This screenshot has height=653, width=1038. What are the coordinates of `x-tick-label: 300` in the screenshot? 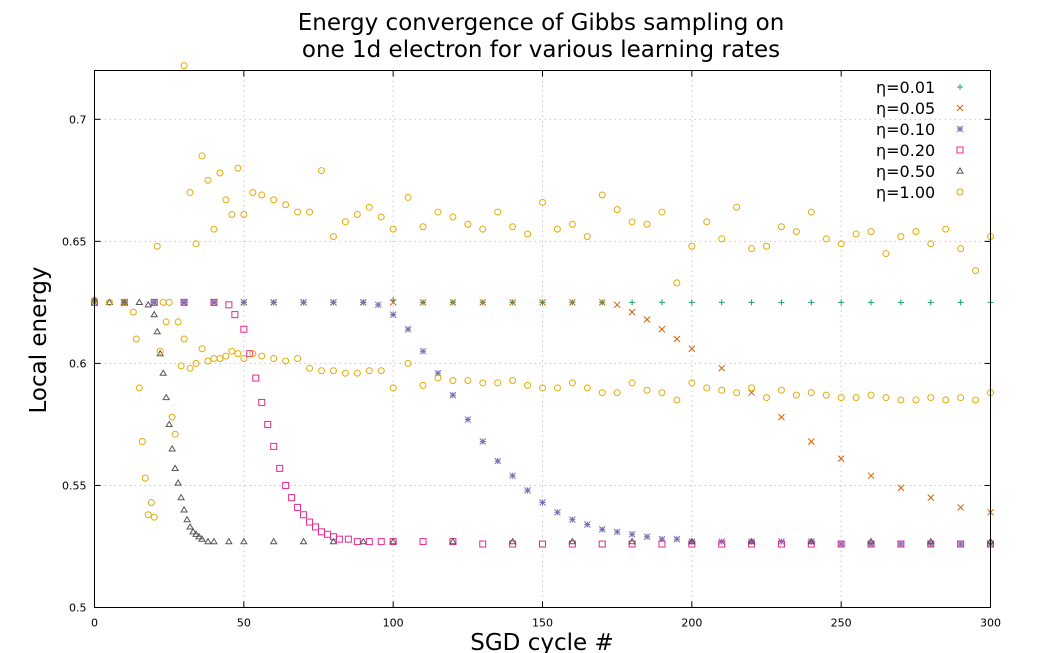 It's located at (990, 623).